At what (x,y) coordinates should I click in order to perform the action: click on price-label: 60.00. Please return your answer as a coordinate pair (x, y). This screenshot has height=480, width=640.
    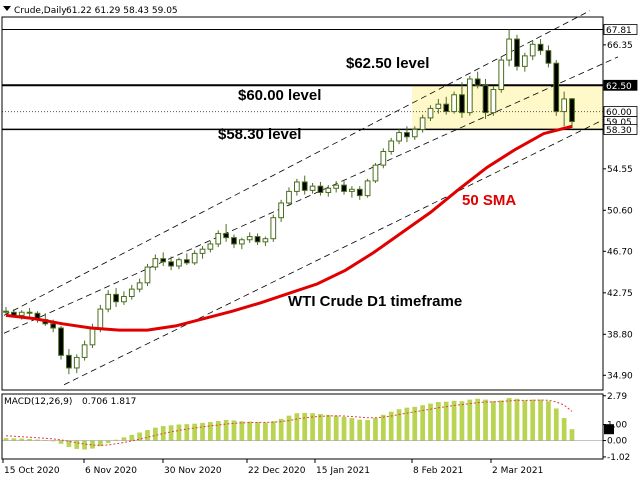
    Looking at the image, I should click on (619, 113).